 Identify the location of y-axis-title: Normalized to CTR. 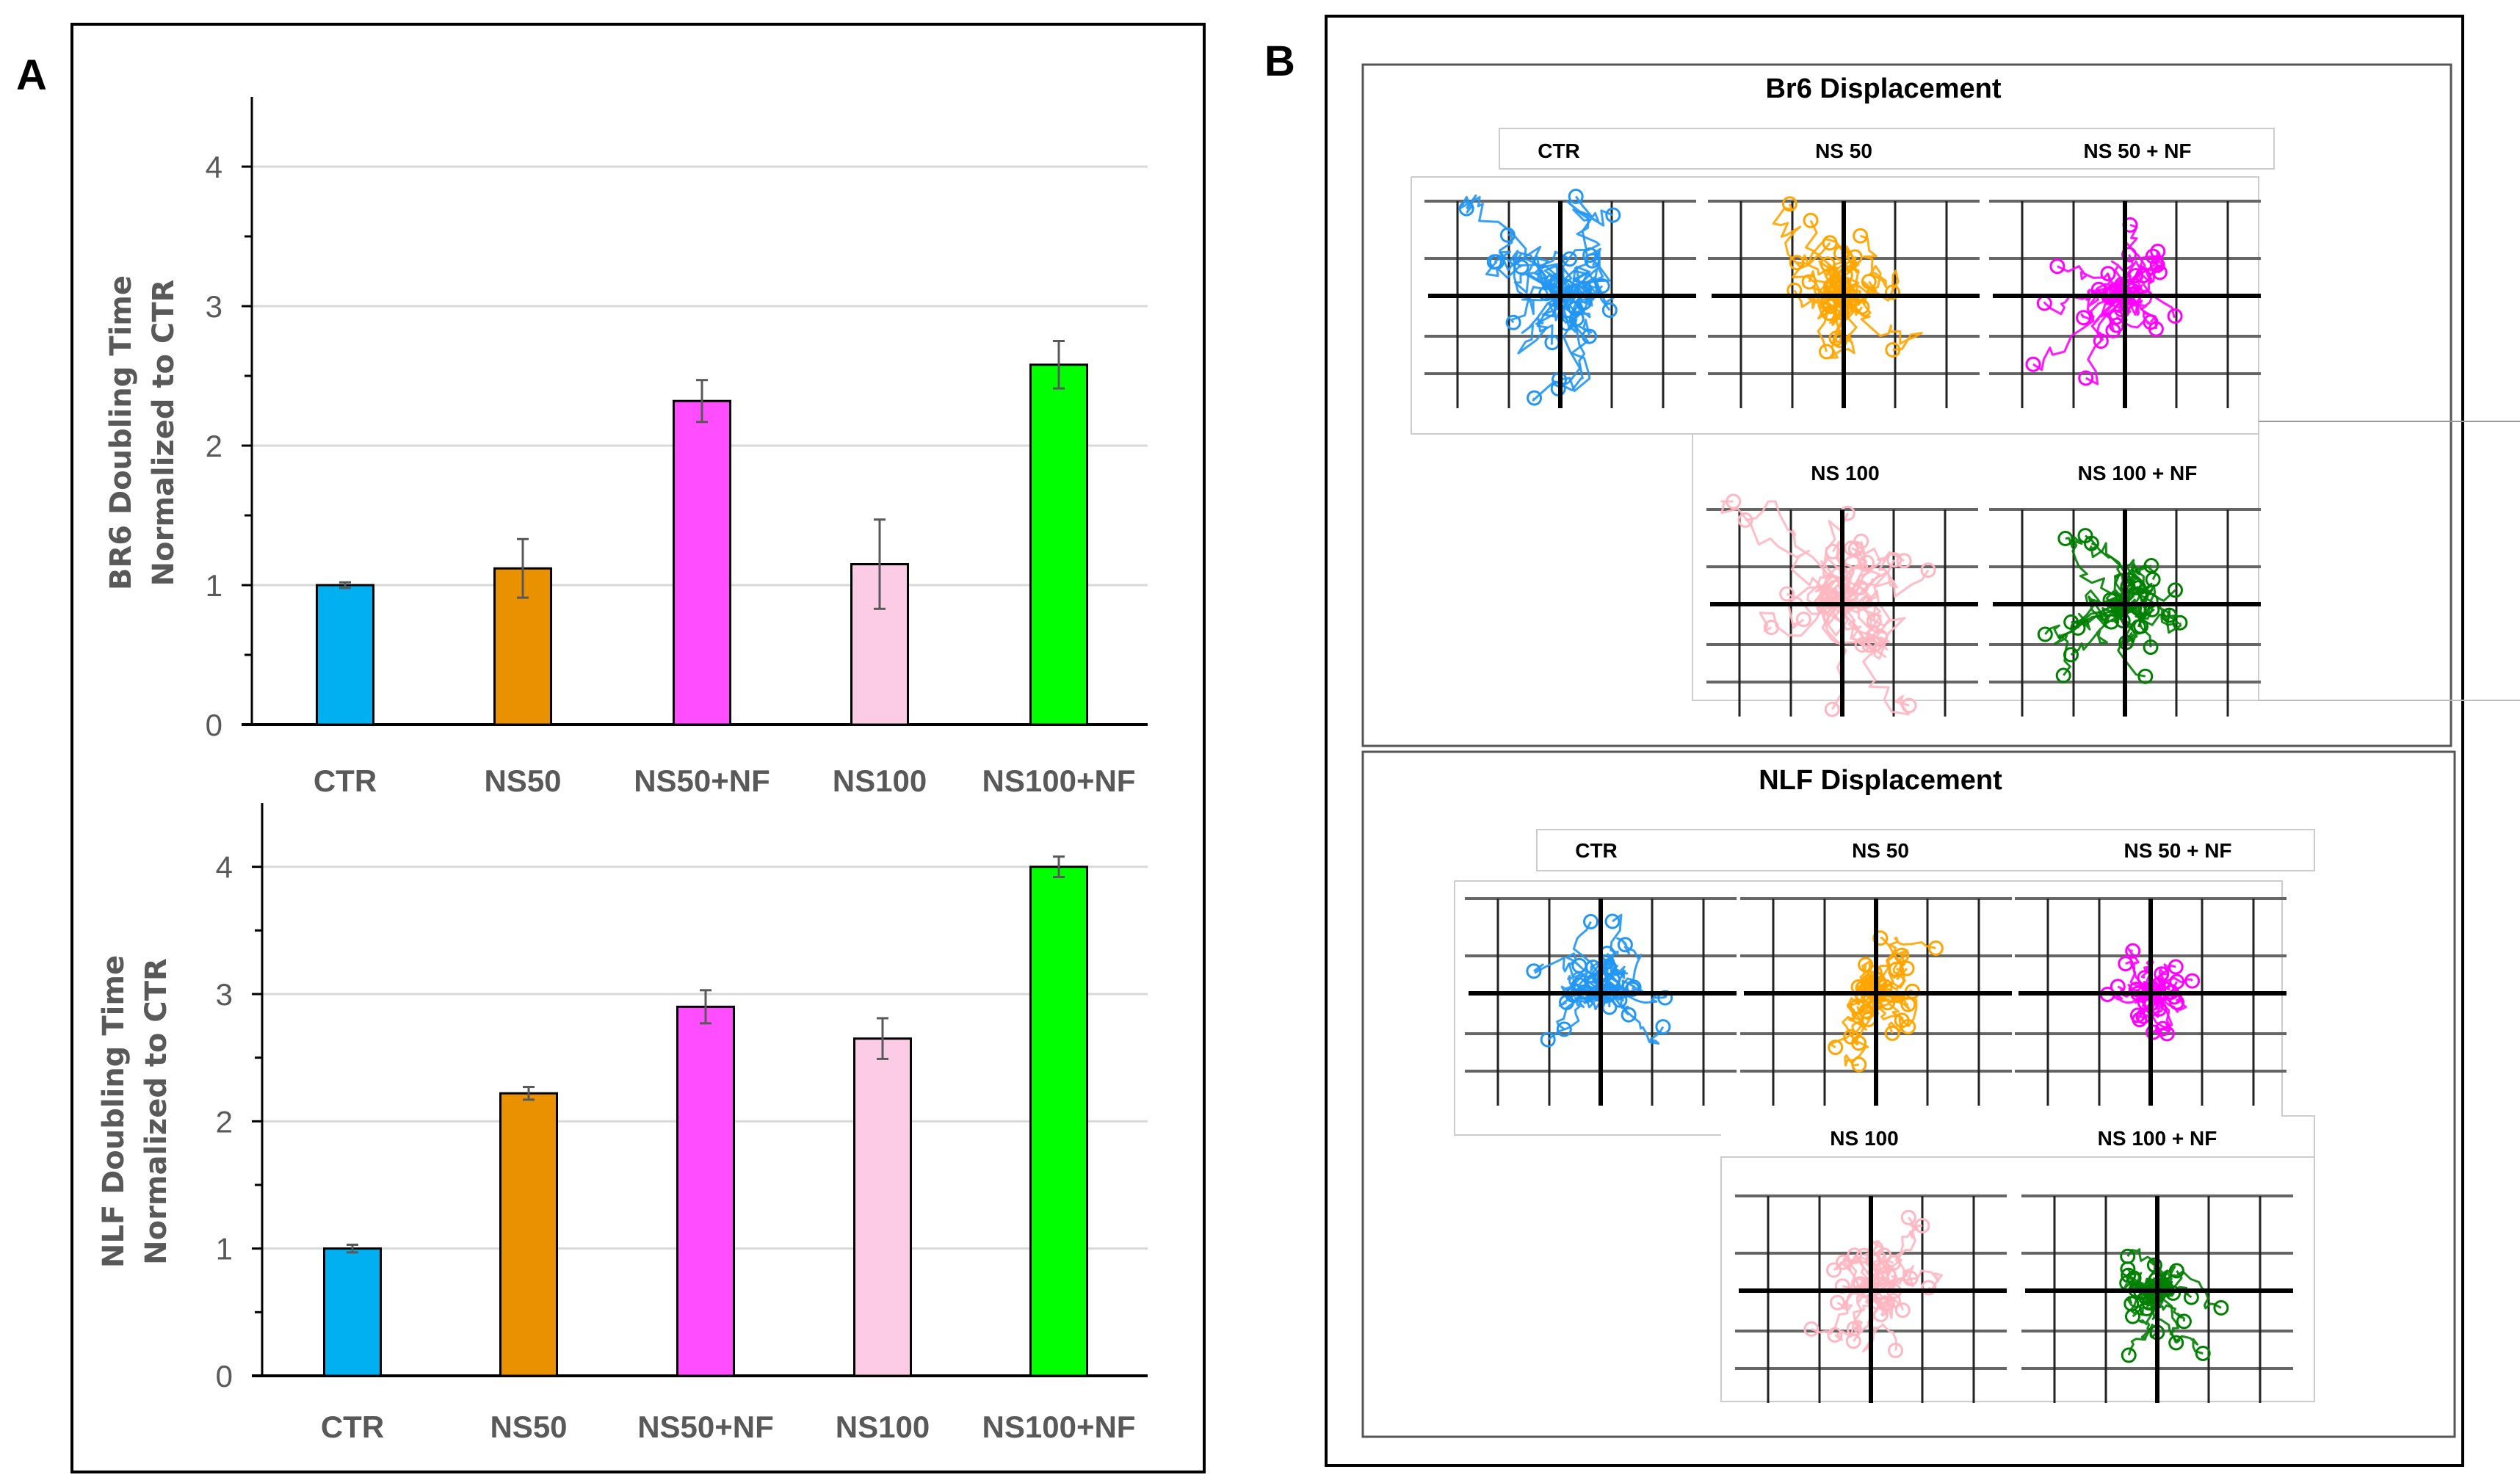
(164, 433).